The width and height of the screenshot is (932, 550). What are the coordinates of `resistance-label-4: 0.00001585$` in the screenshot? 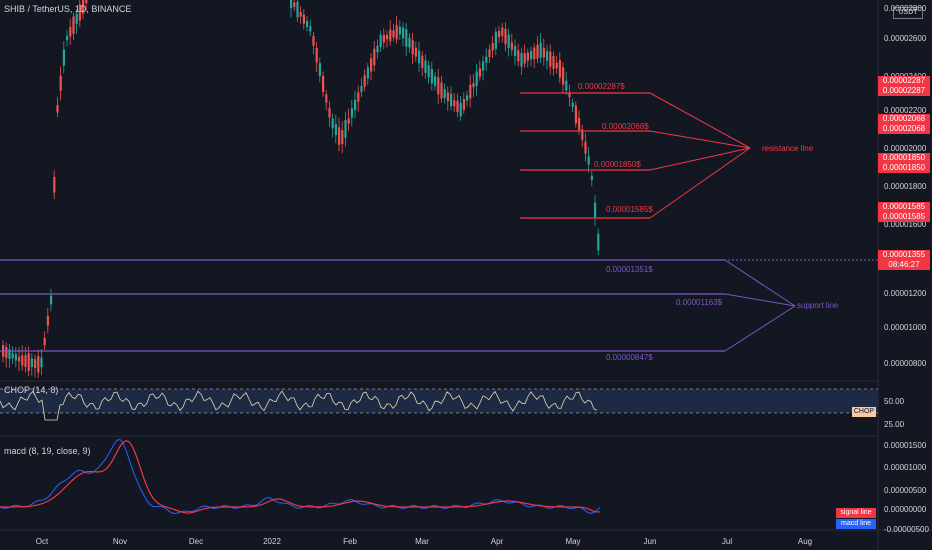 It's located at (629, 209).